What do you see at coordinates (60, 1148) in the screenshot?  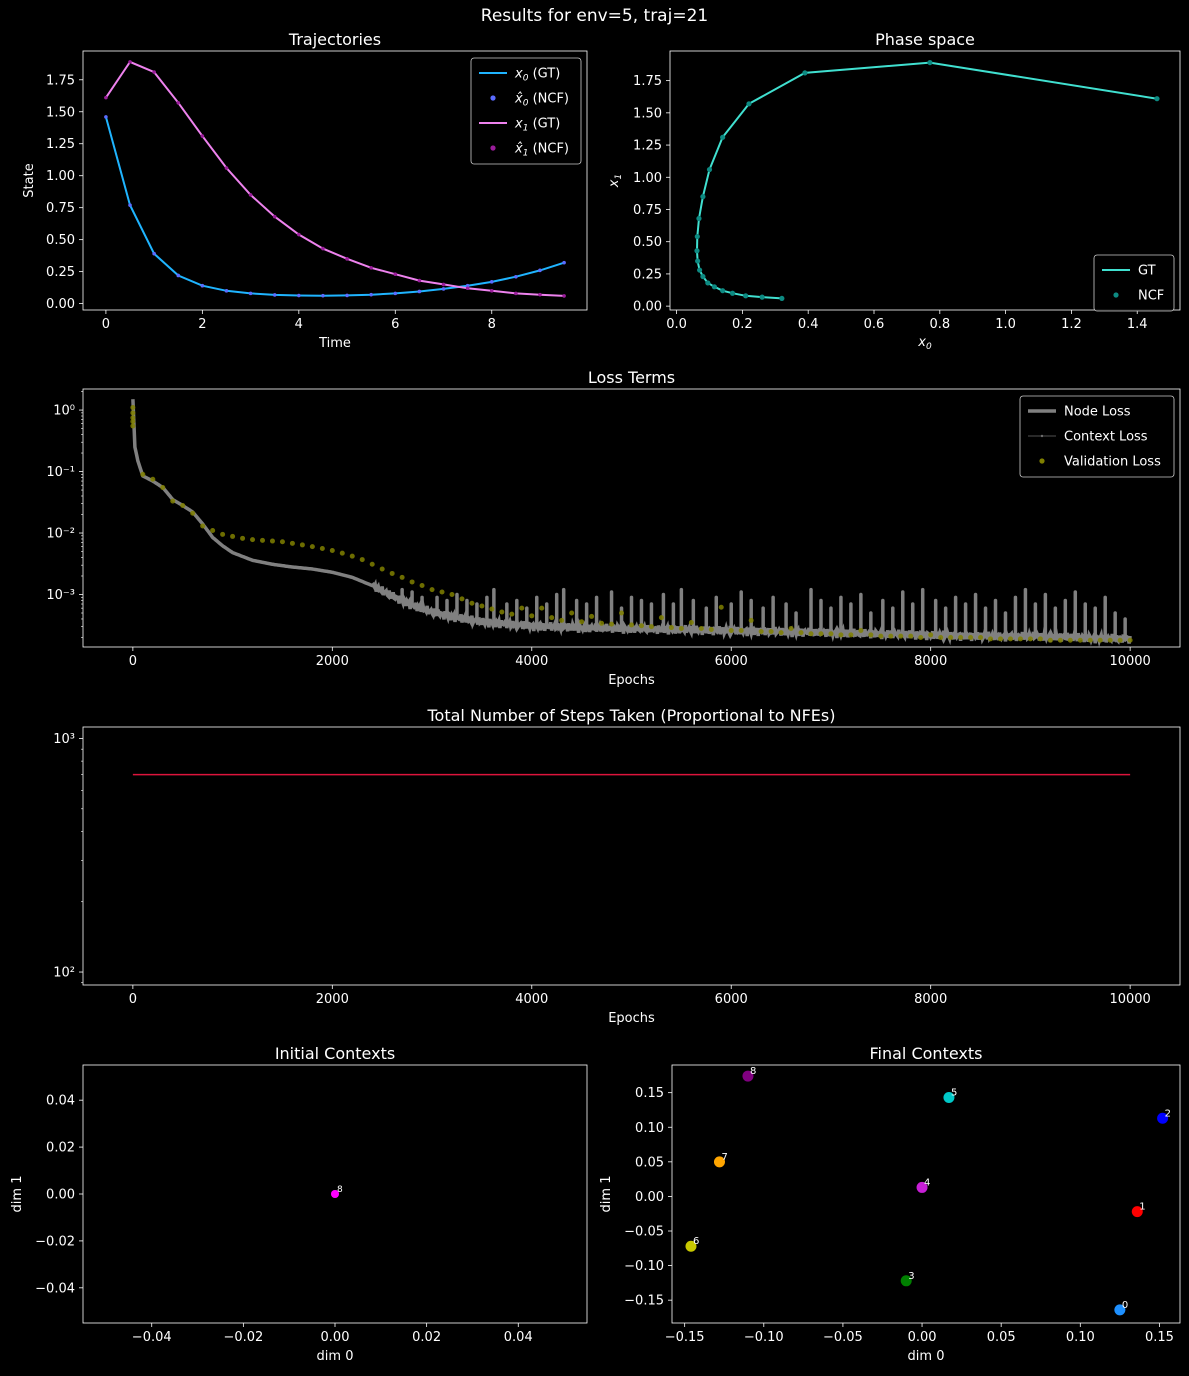 I see `initial-ytick-label: 0.02` at bounding box center [60, 1148].